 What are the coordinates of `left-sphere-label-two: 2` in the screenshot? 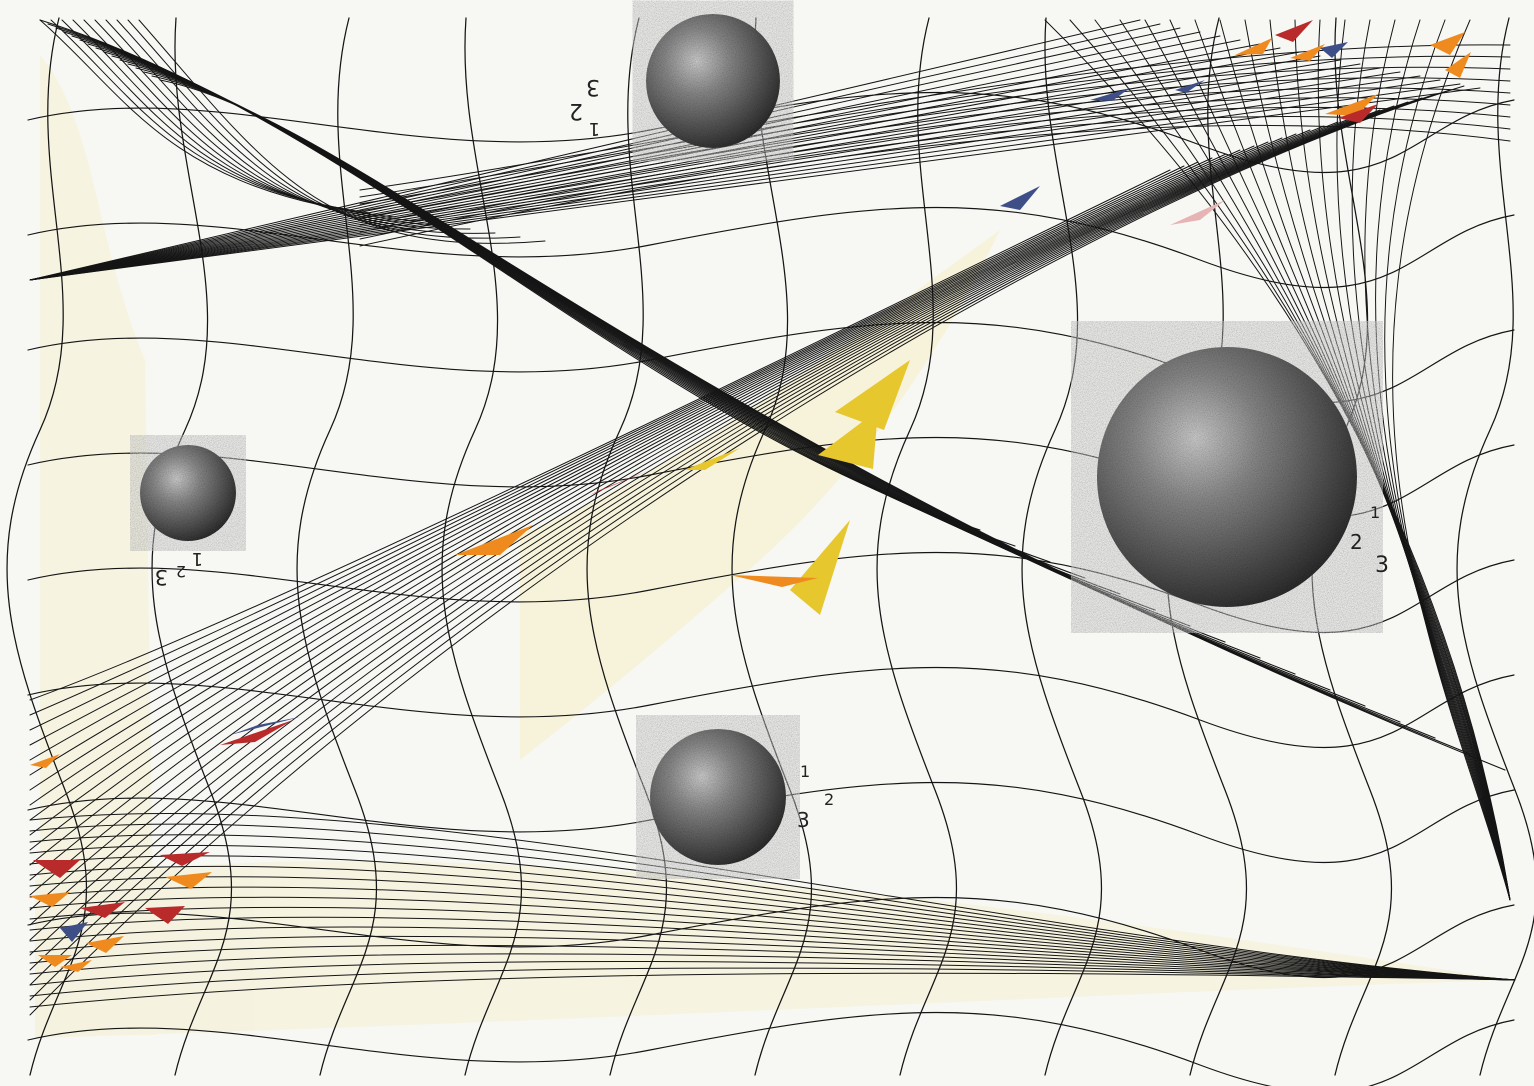 It's located at (181, 571).